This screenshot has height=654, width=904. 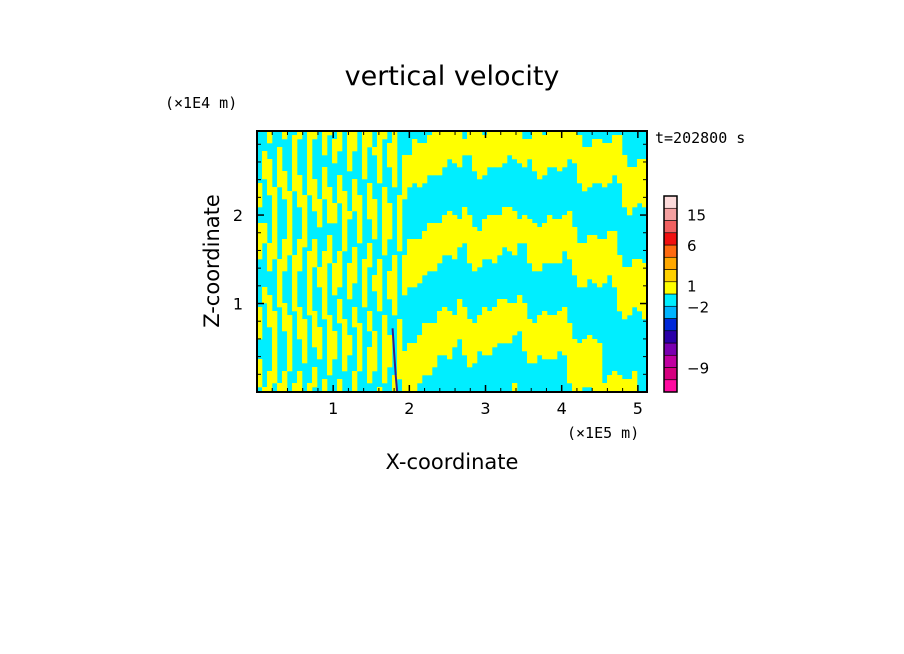 What do you see at coordinates (452, 76) in the screenshot?
I see `chart-title: vertical velocity` at bounding box center [452, 76].